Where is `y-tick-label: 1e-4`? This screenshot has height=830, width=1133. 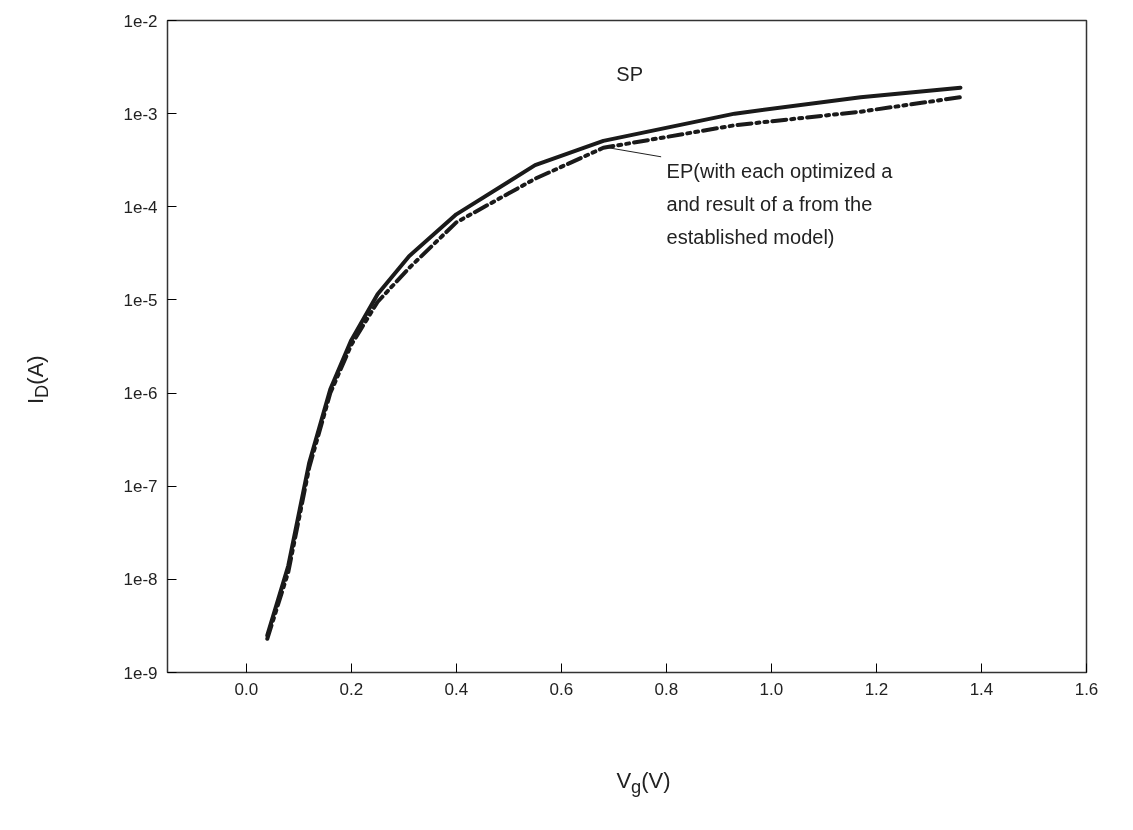 y-tick-label: 1e-4 is located at coordinates (140, 207).